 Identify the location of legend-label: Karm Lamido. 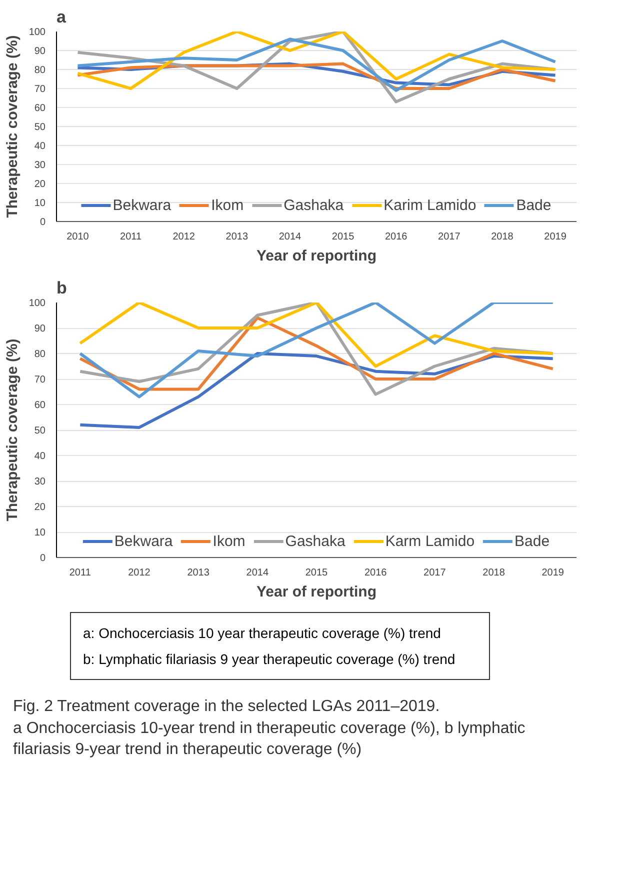
(430, 541).